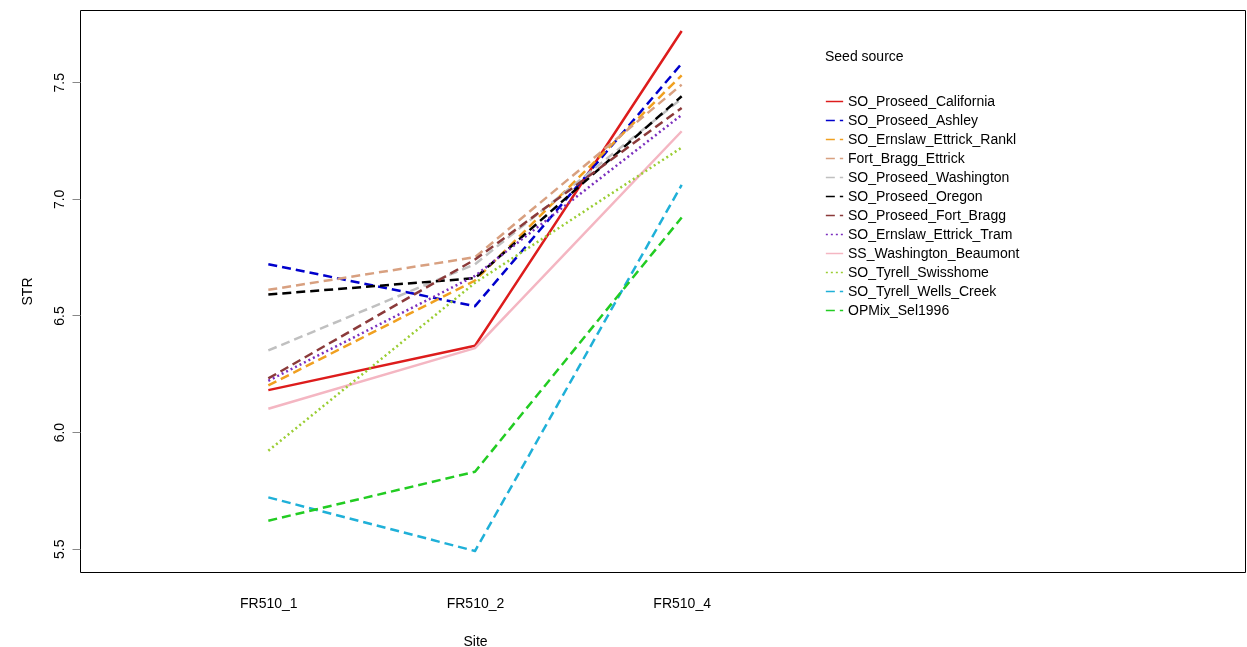  What do you see at coordinates (682, 602) in the screenshot?
I see `x-tick-label: FR510_4` at bounding box center [682, 602].